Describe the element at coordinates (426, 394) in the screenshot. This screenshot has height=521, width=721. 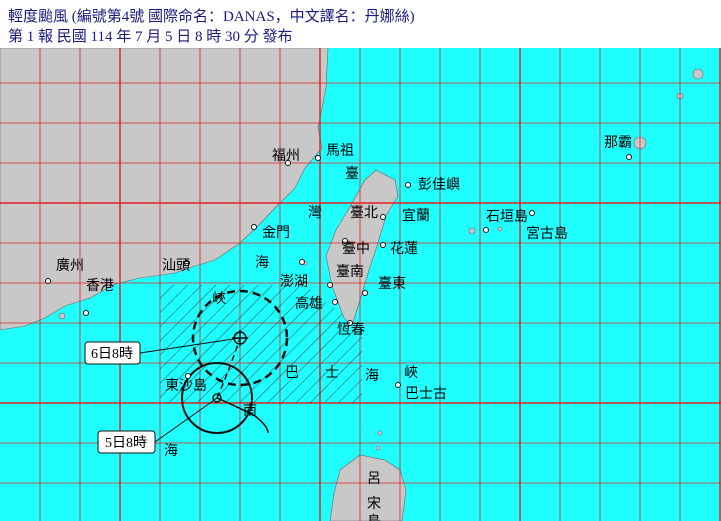
I see `place-label: 巴士古` at that location.